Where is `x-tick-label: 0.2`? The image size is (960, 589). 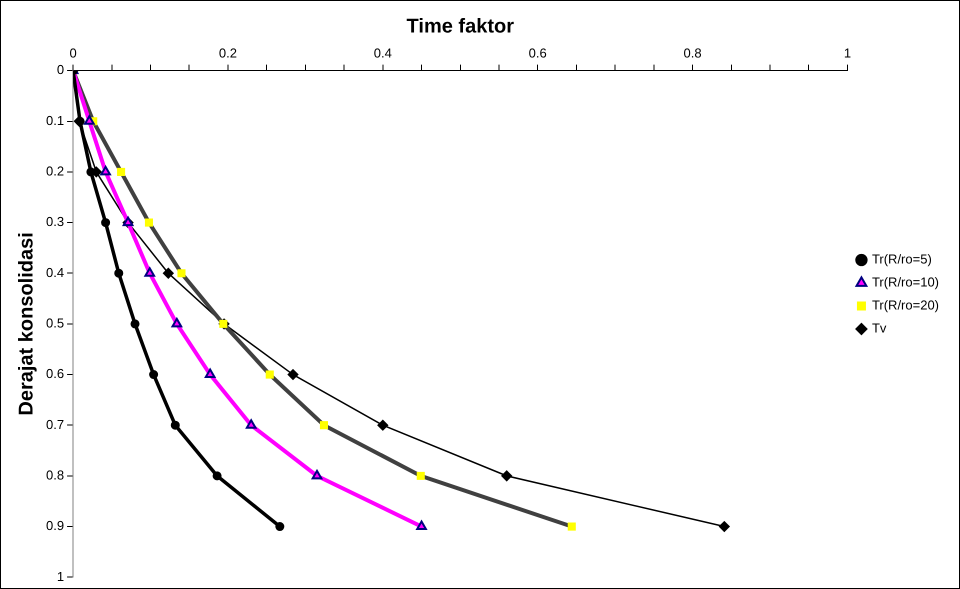
x-tick-label: 0.2 is located at coordinates (227, 52).